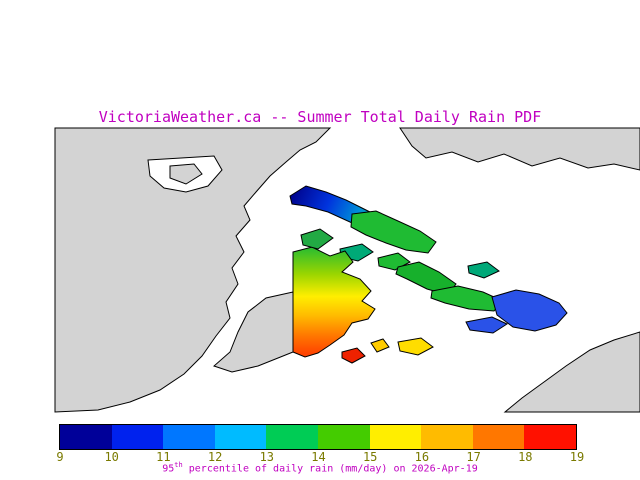 The image size is (640, 480). I want to click on colorbar-ticks: 9 10 11 12 13 14 15 16 17 18 19, so click(320, 457).